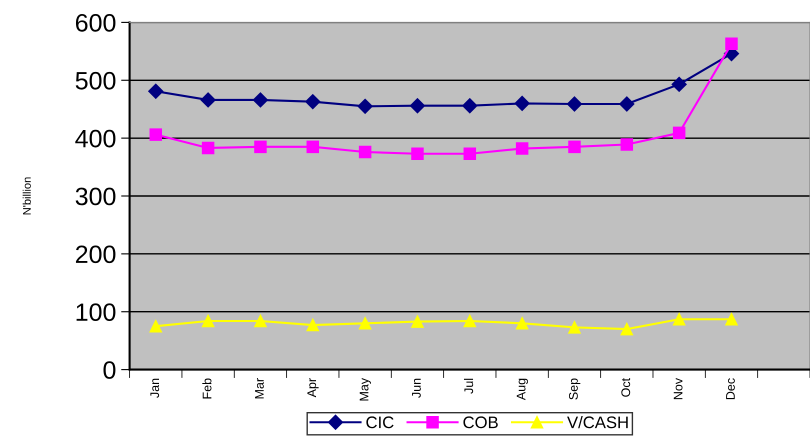 This screenshot has height=448, width=810. Describe the element at coordinates (469, 386) in the screenshot. I see `x-tick-label: Jul` at that location.